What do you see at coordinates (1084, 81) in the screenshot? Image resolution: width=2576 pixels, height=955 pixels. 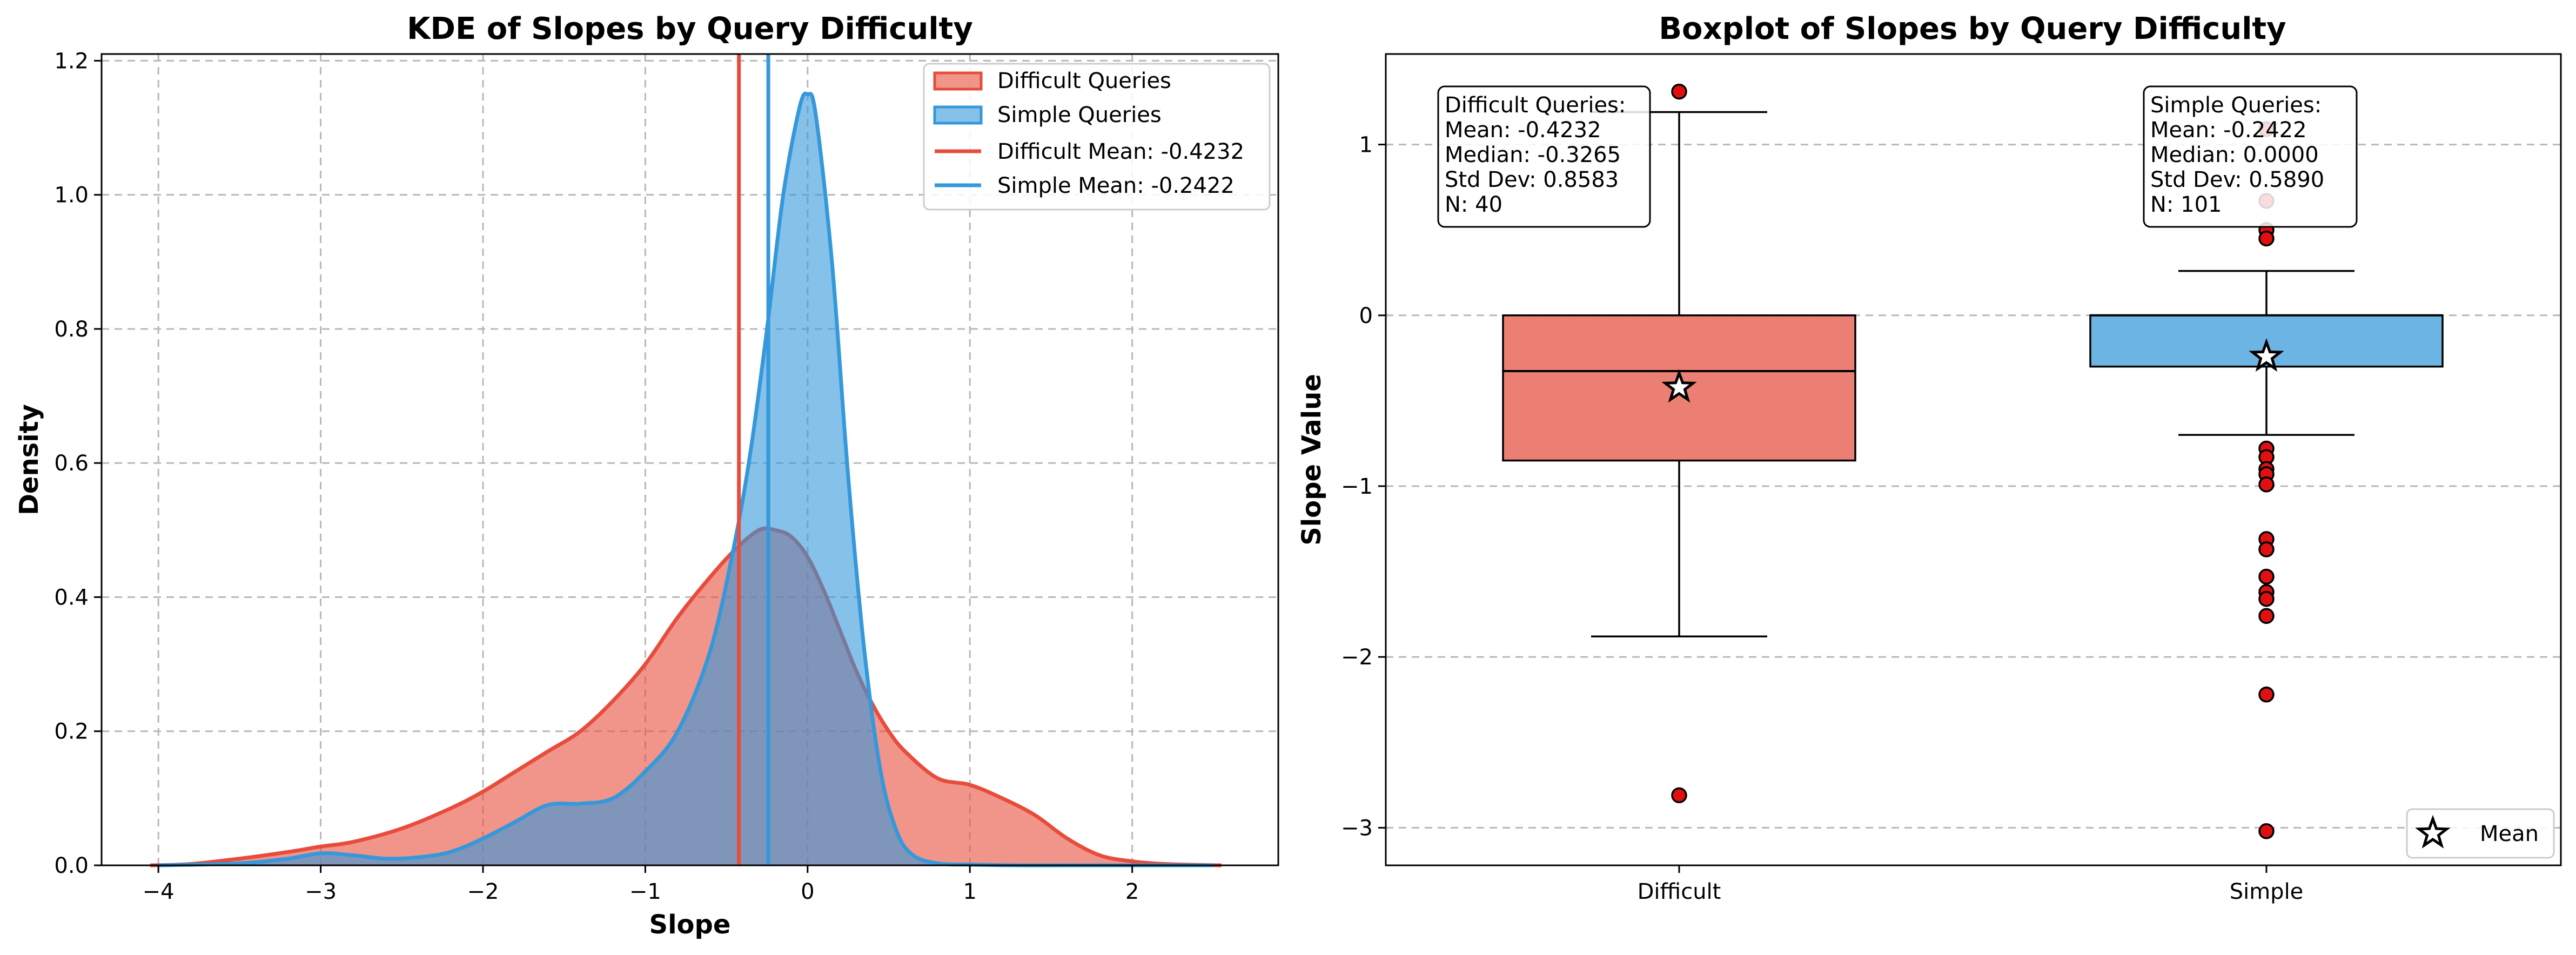 I see `legend-label-difficult: Difficult Queries` at bounding box center [1084, 81].